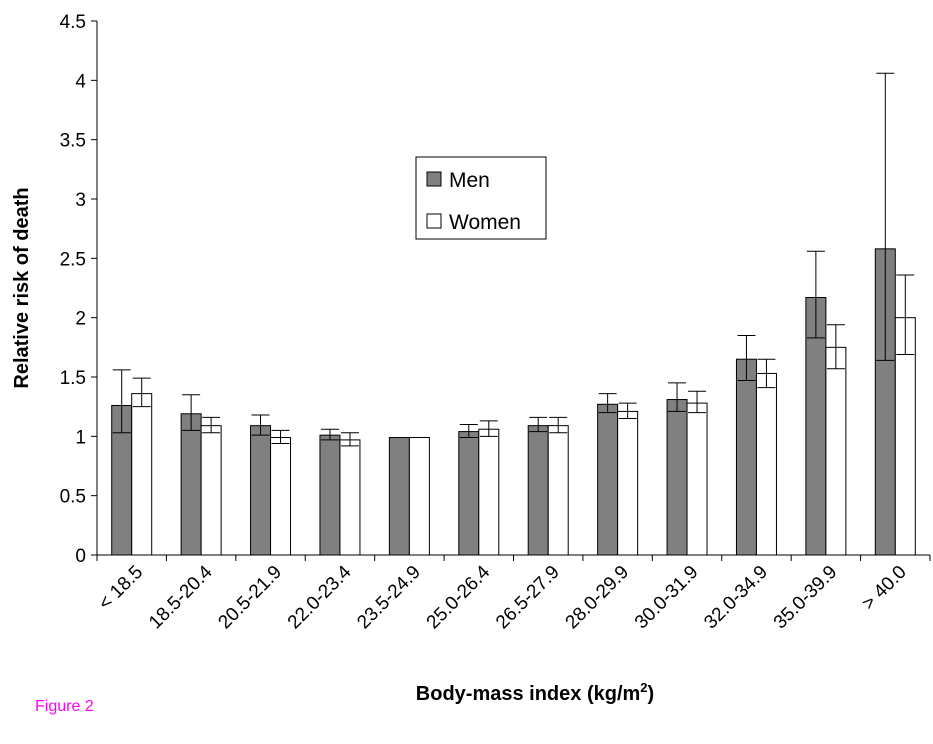  Describe the element at coordinates (80, 319) in the screenshot. I see `y-tick-label: 2` at that location.